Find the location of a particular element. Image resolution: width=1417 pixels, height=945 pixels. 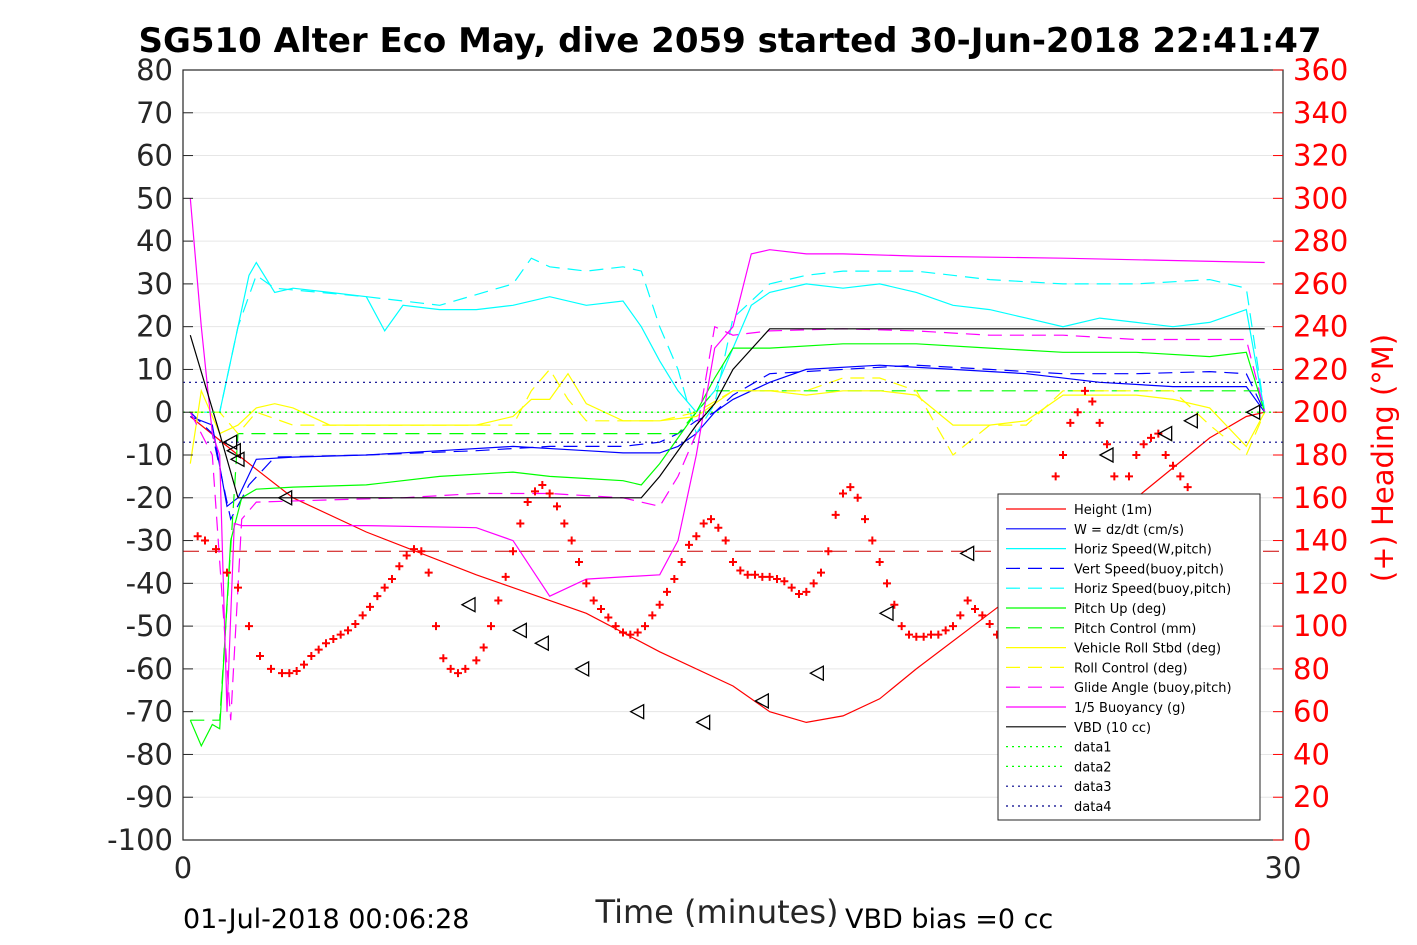

series-line-vbd-10-cc is located at coordinates (727, 413).